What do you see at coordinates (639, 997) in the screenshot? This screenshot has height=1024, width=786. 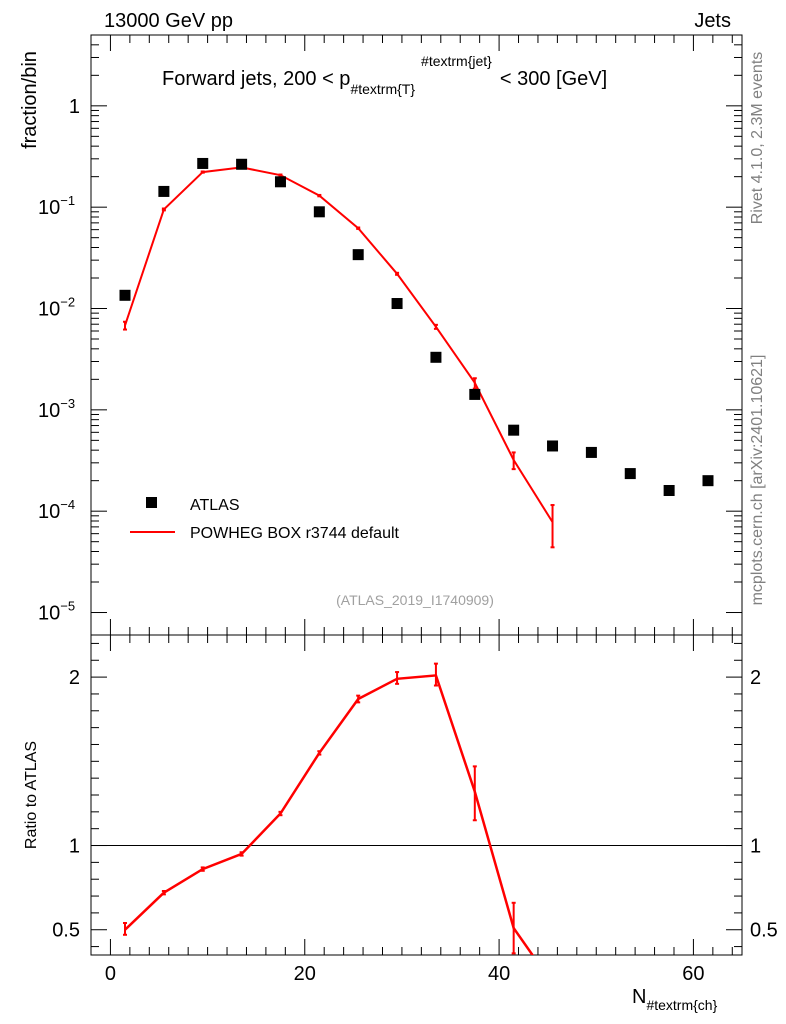 I see `xlabel-text: N` at bounding box center [639, 997].